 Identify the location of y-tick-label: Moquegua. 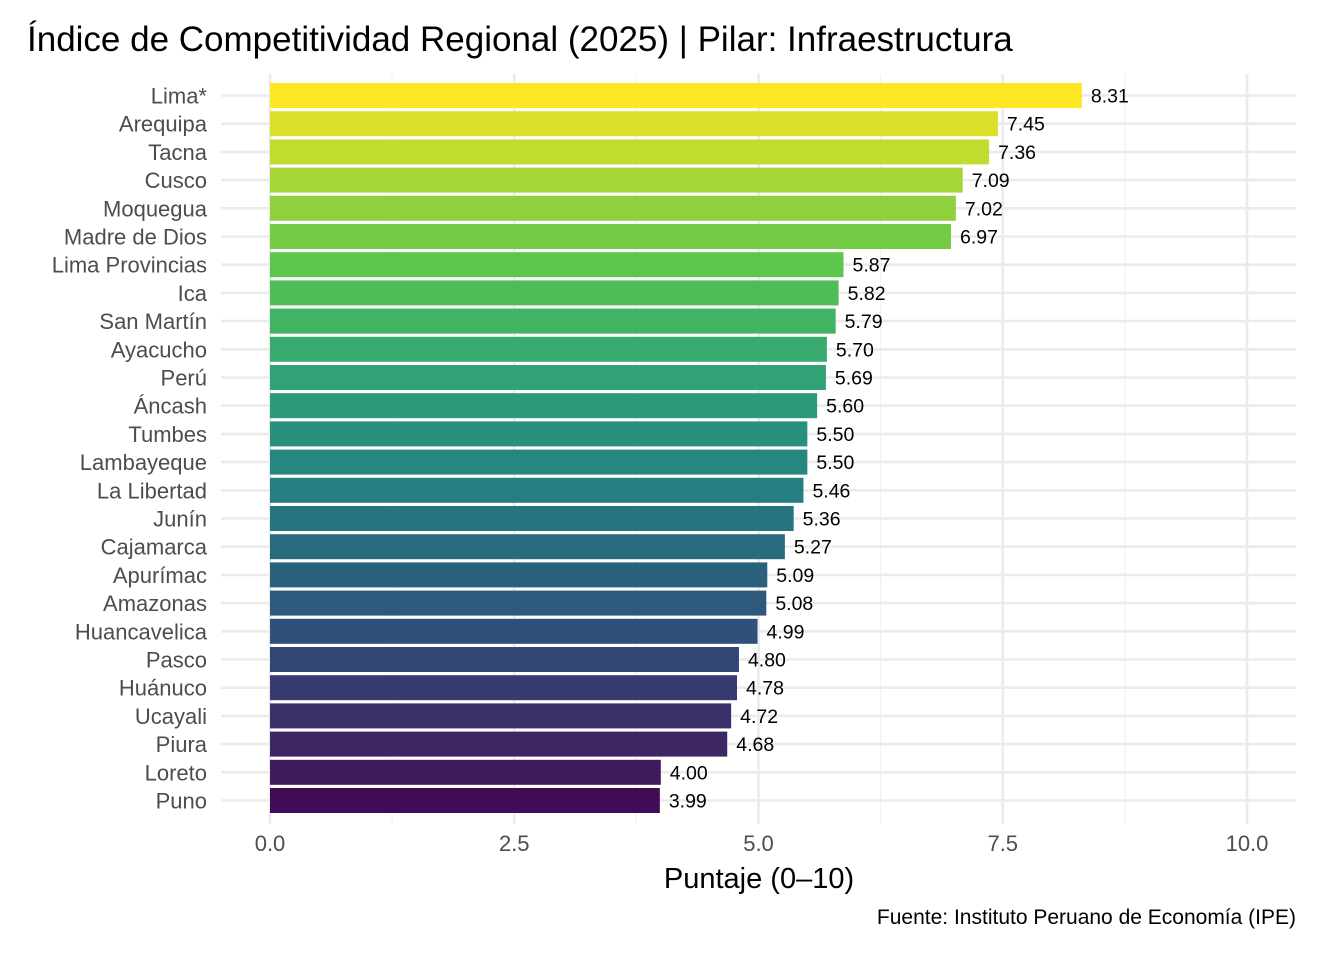
(155, 208).